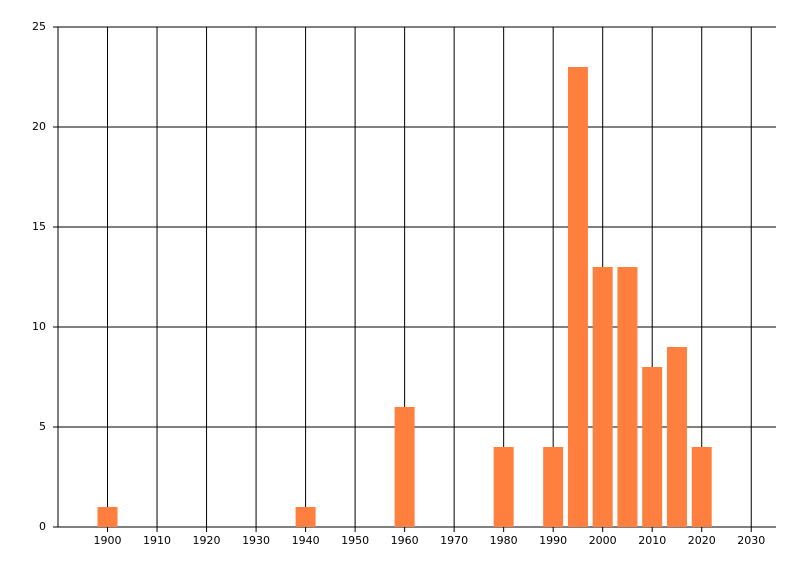 This screenshot has width=800, height=576. What do you see at coordinates (306, 540) in the screenshot?
I see `x-tick-label: 1940` at bounding box center [306, 540].